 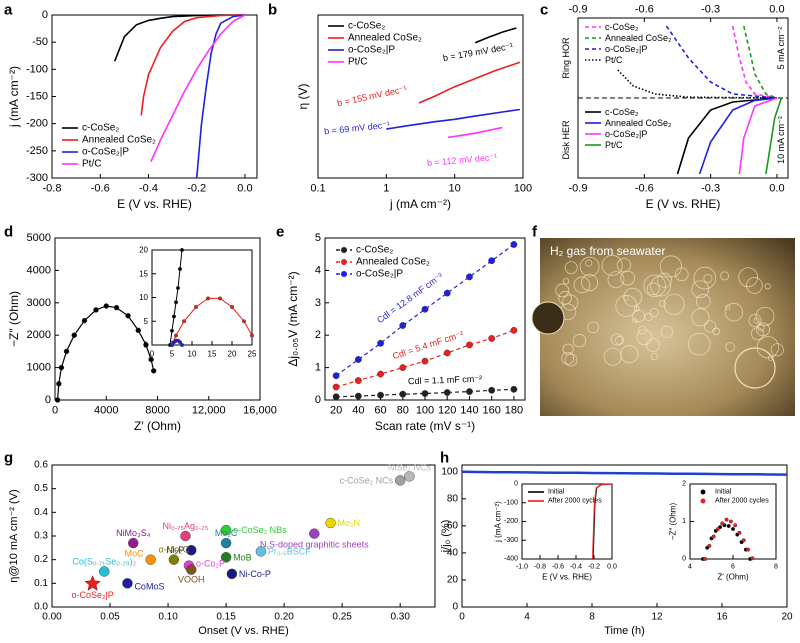 I want to click on x-tick-label: 12,000, so click(x=209, y=411).